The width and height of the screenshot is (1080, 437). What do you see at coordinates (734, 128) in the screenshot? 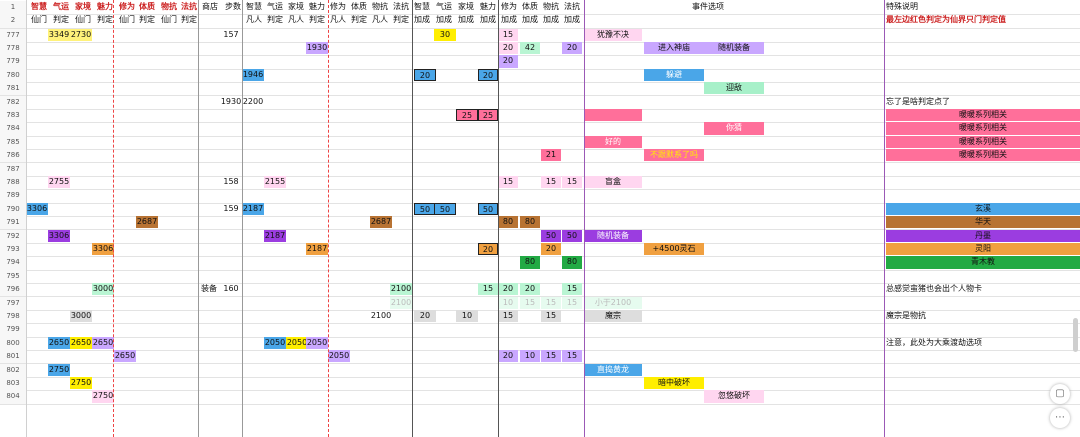
I see `grid-cell: 你猜` at bounding box center [734, 128].